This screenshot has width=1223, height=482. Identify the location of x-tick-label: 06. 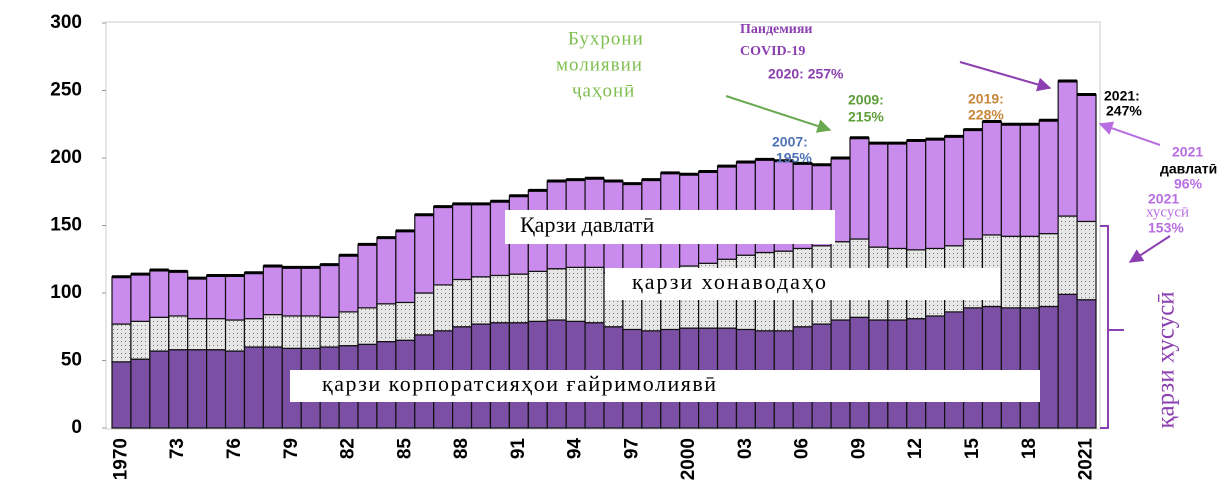
(802, 448).